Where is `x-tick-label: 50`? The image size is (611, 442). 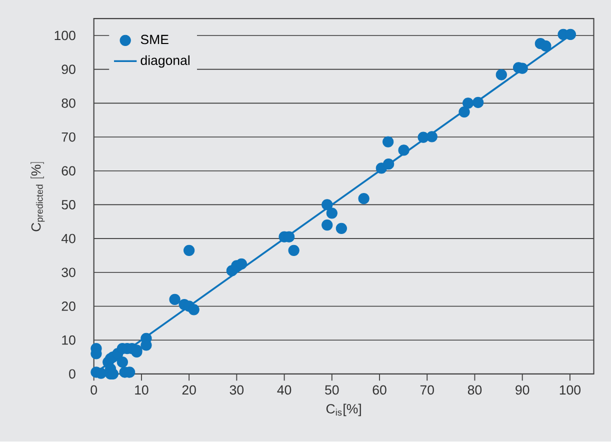
x-tick-label: 50 is located at coordinates (332, 390).